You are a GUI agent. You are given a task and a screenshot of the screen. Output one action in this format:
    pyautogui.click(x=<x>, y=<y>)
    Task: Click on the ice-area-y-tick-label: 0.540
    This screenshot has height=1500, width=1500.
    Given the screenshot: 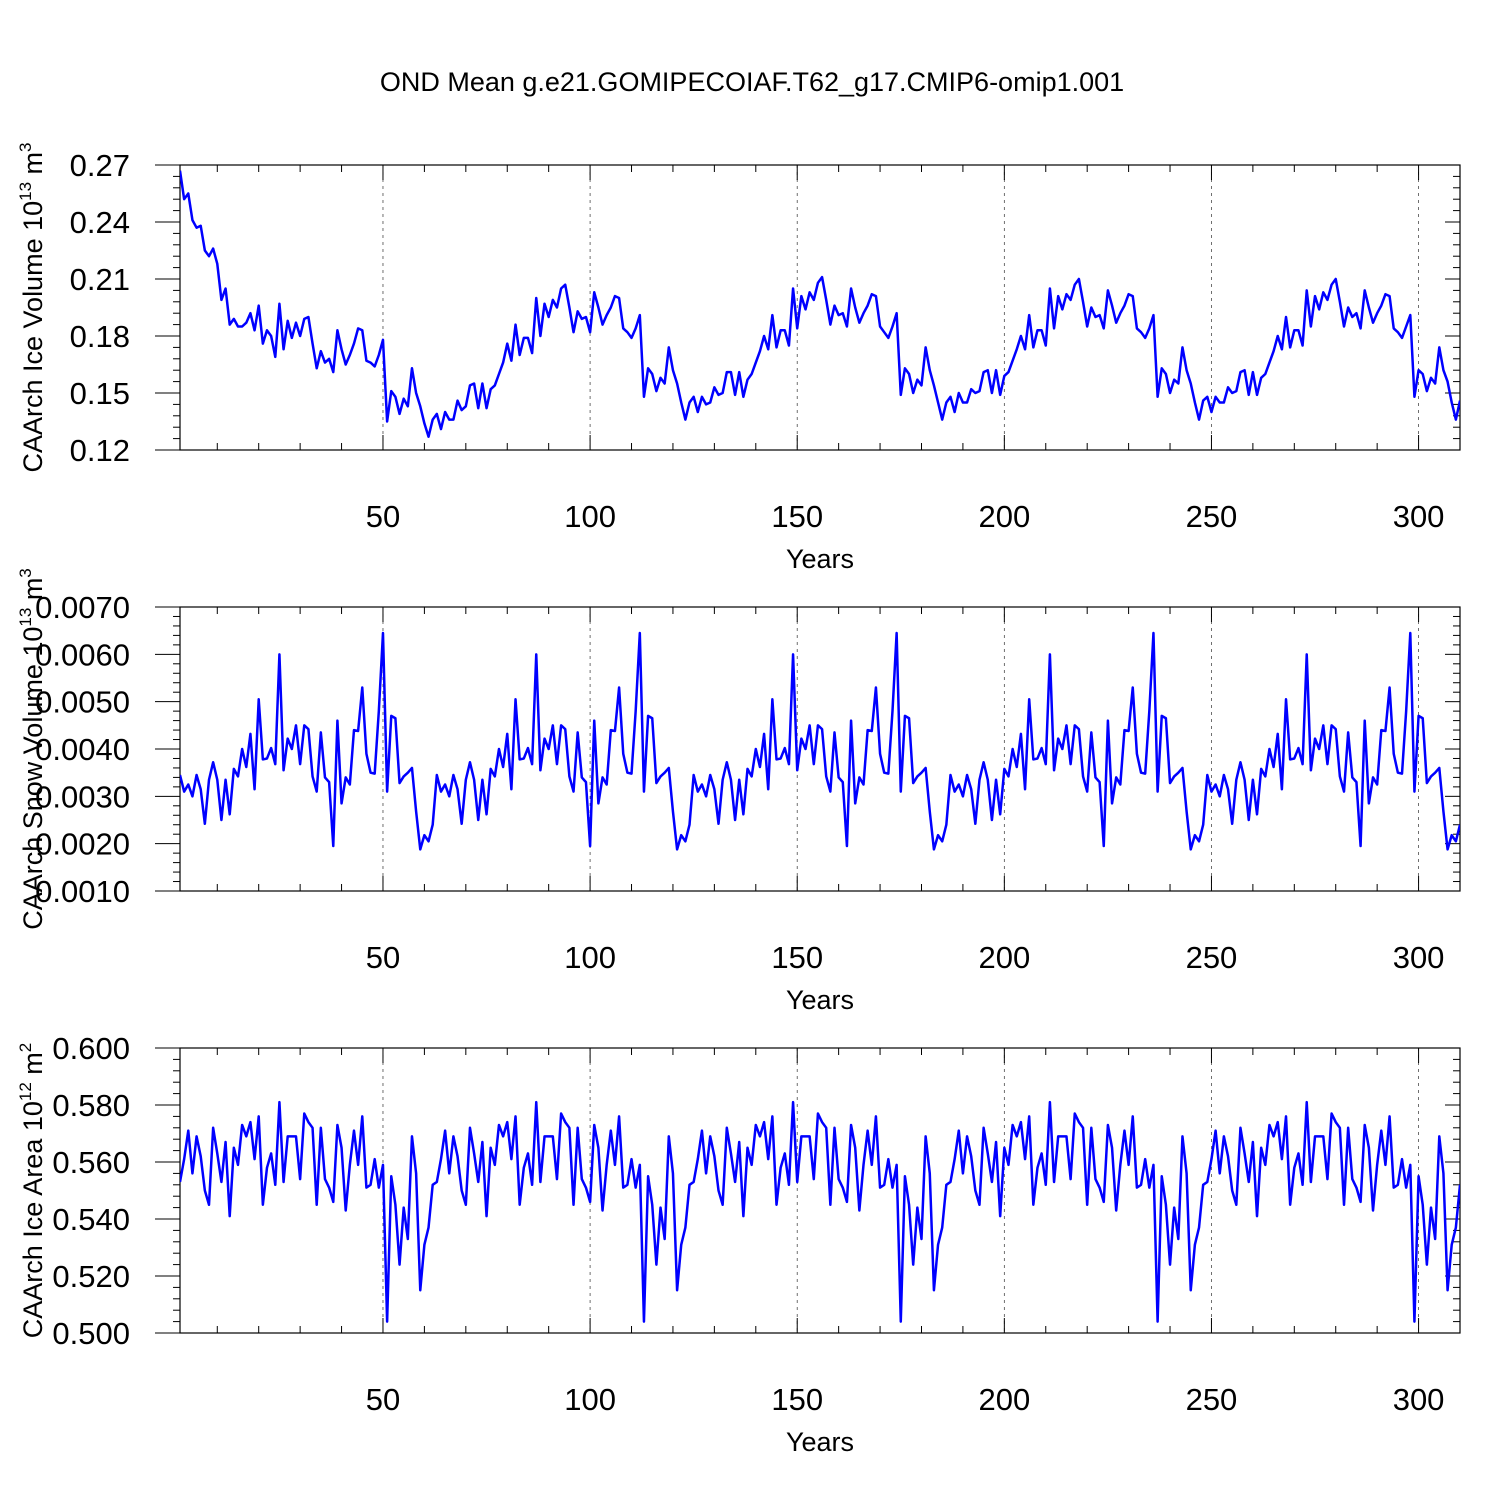 What is the action you would take?
    pyautogui.click(x=91, y=1219)
    